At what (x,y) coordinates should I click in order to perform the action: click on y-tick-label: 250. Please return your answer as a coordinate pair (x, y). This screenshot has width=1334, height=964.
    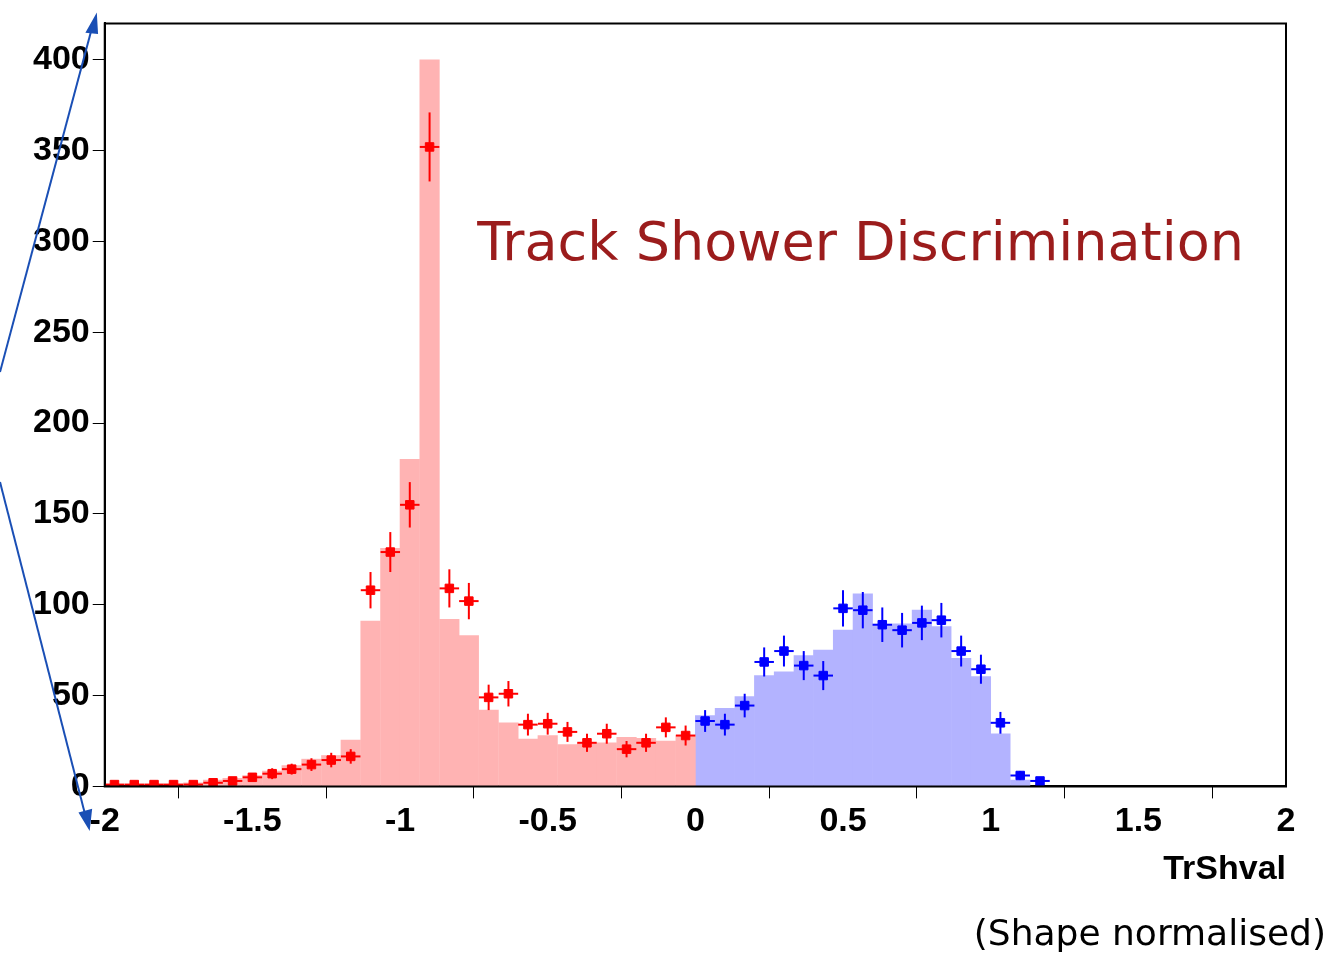
    Looking at the image, I should click on (61, 329).